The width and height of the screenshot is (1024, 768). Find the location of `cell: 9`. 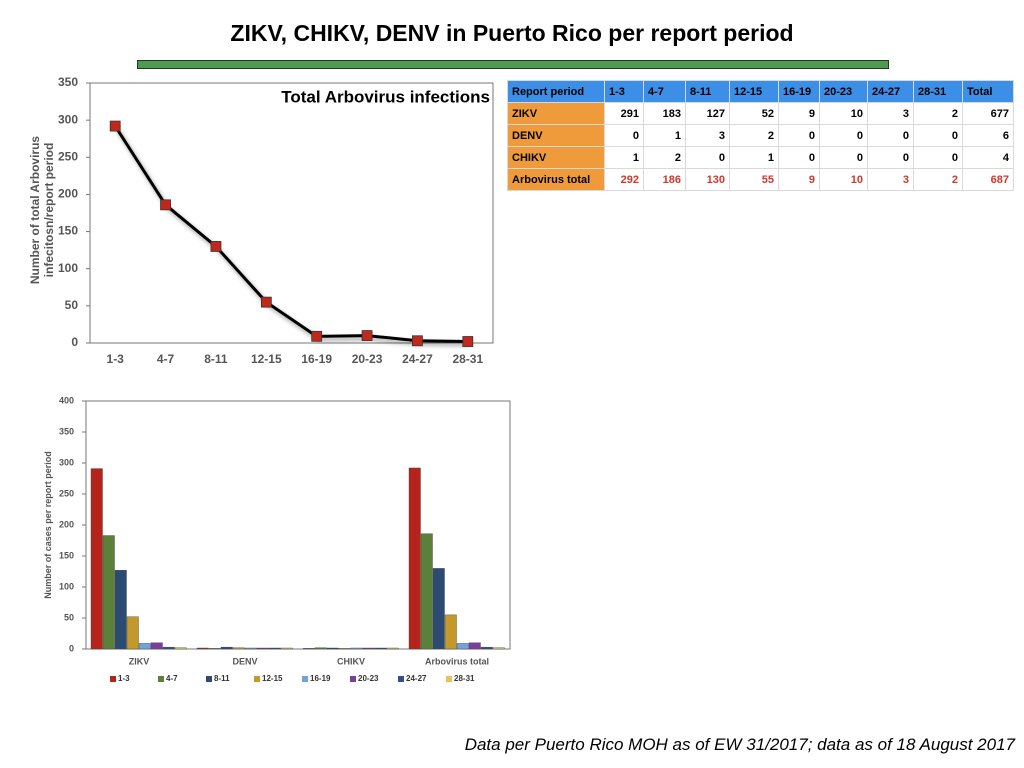

cell: 9 is located at coordinates (799, 113).